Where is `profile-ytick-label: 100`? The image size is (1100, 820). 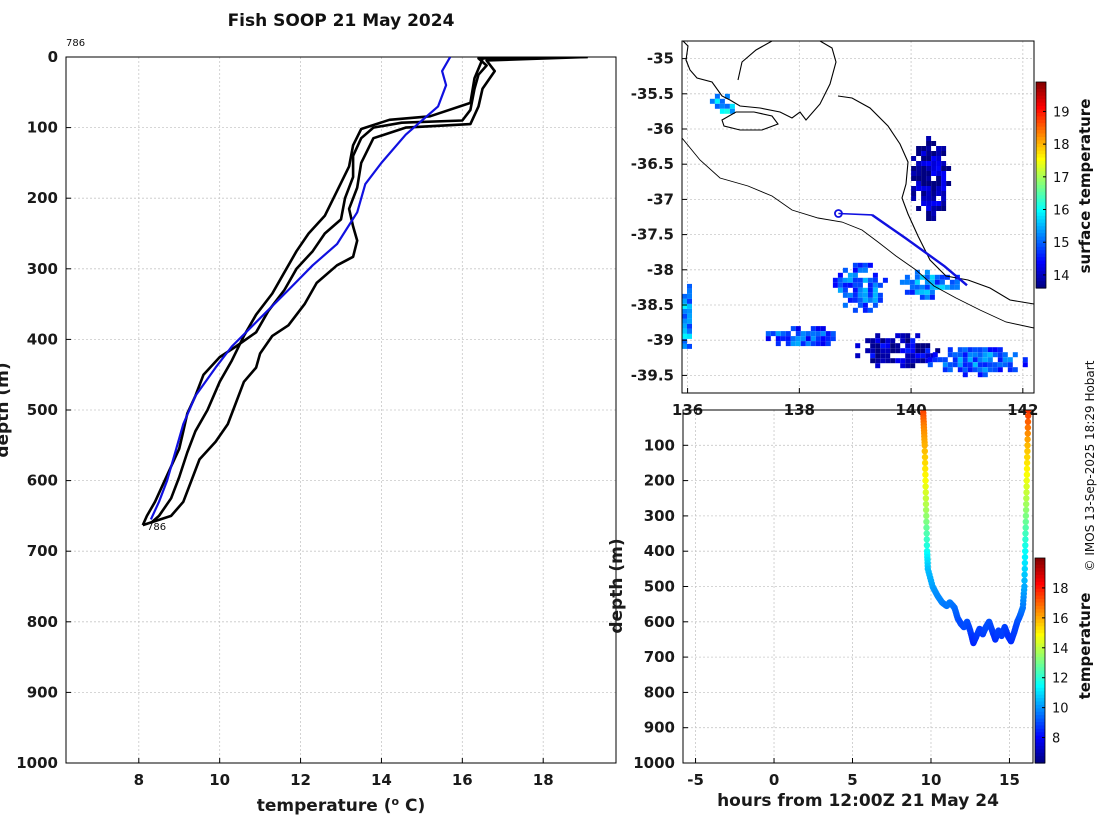 profile-ytick-label: 100 is located at coordinates (42, 128).